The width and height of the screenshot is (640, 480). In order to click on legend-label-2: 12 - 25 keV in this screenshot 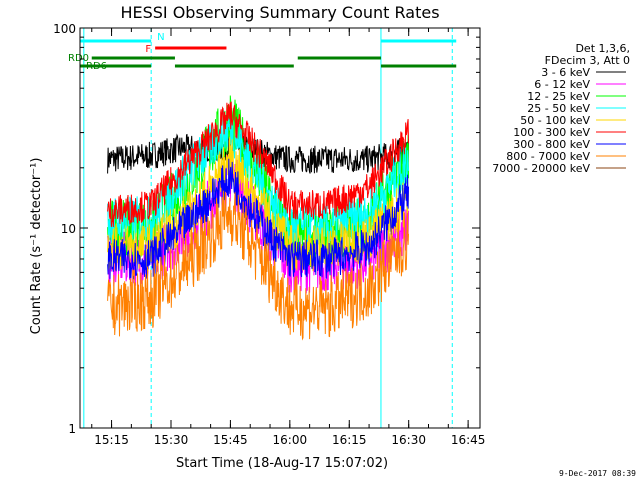, I will do `click(558, 96)`.